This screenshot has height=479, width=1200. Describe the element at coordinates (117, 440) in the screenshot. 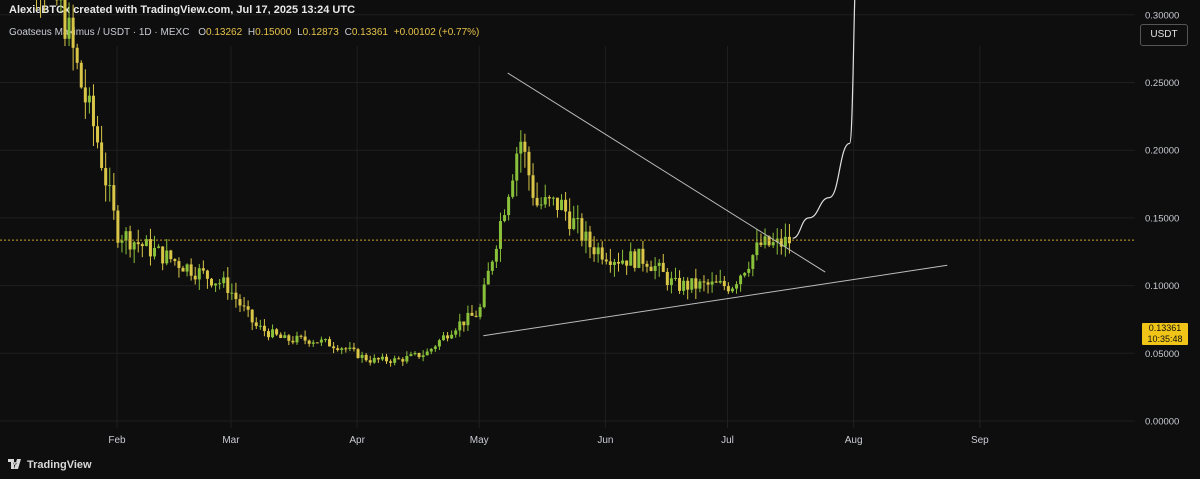

I see `x-tick-label: Feb` at that location.